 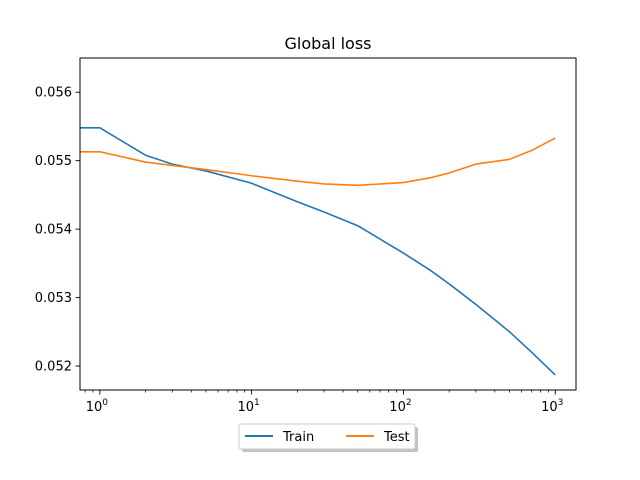 What do you see at coordinates (53, 161) in the screenshot?
I see `y-tick-label: 0.055` at bounding box center [53, 161].